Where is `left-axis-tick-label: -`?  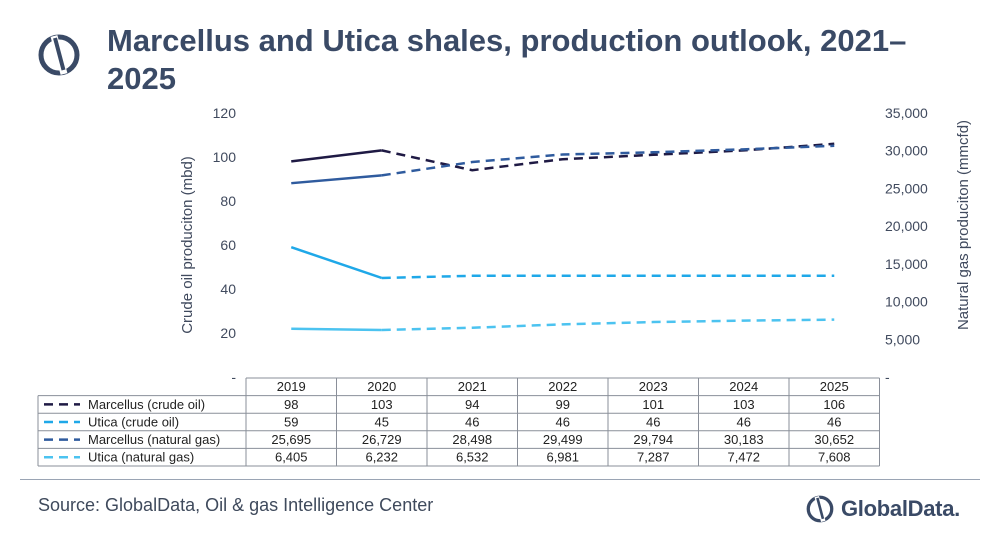 left-axis-tick-label: - is located at coordinates (233, 377).